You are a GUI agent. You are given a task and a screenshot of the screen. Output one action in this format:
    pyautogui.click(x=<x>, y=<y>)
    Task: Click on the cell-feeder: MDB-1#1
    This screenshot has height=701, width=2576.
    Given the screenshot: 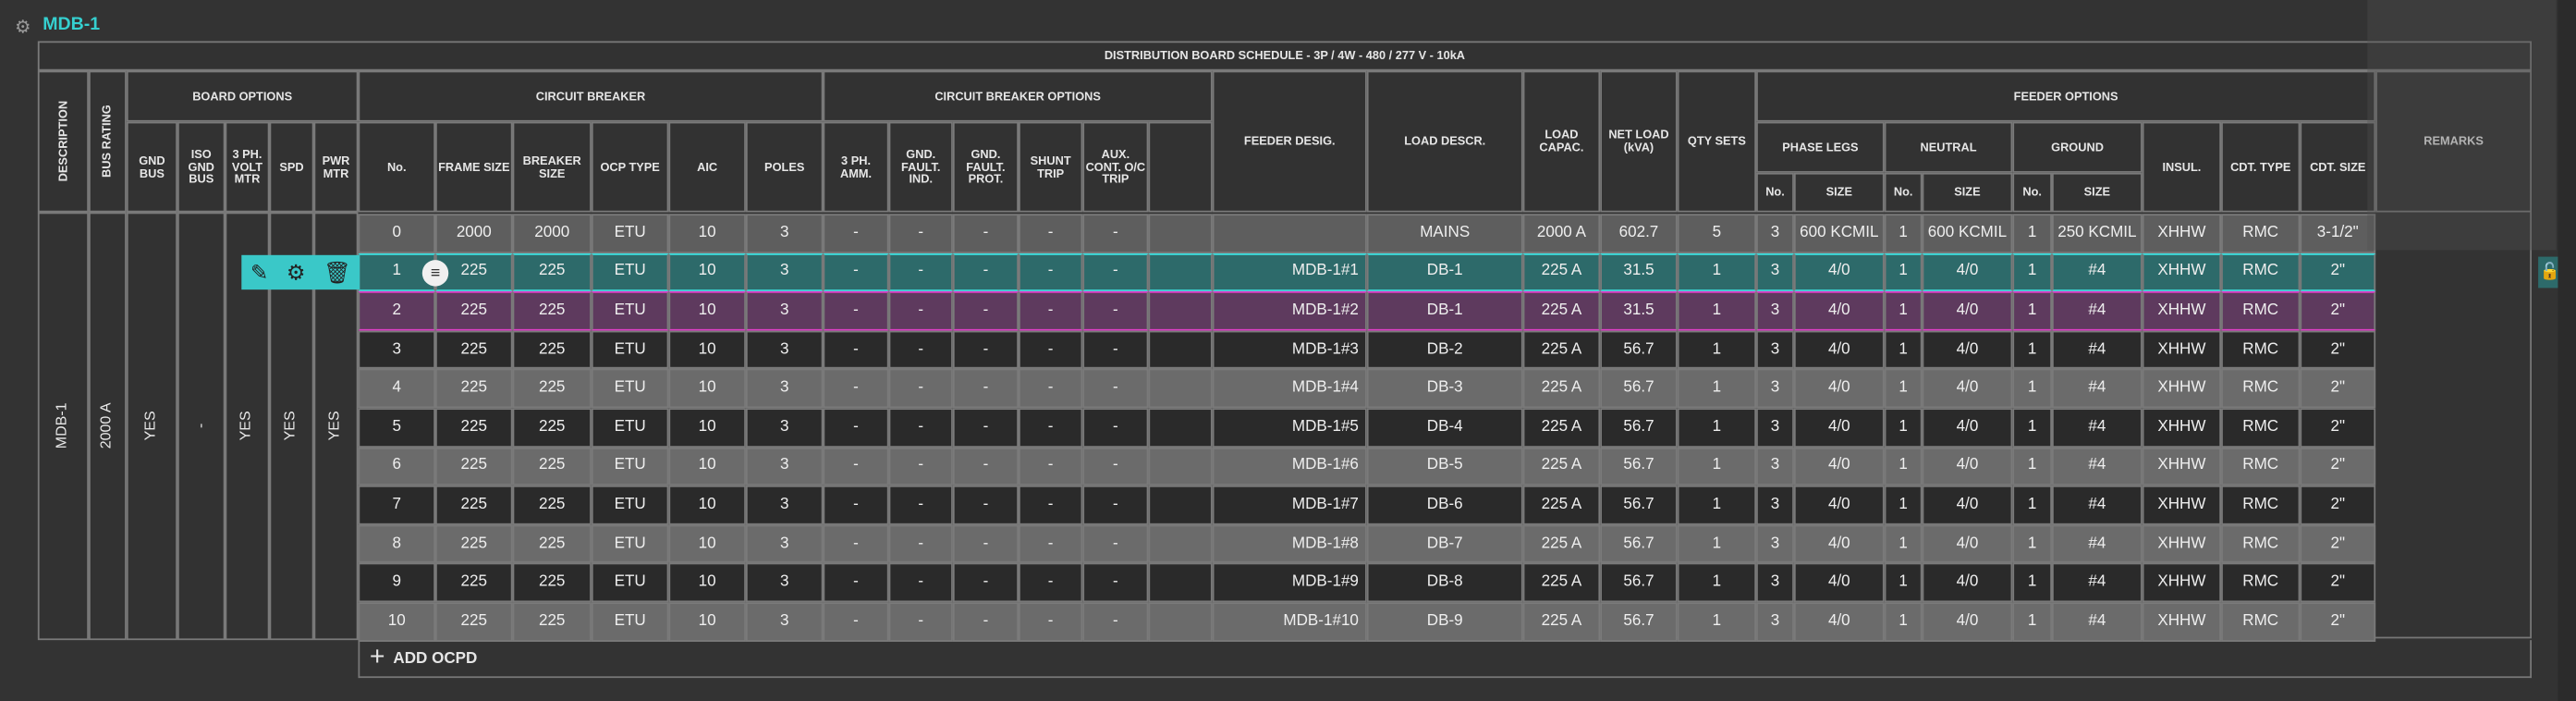 What is the action you would take?
    pyautogui.click(x=1289, y=272)
    